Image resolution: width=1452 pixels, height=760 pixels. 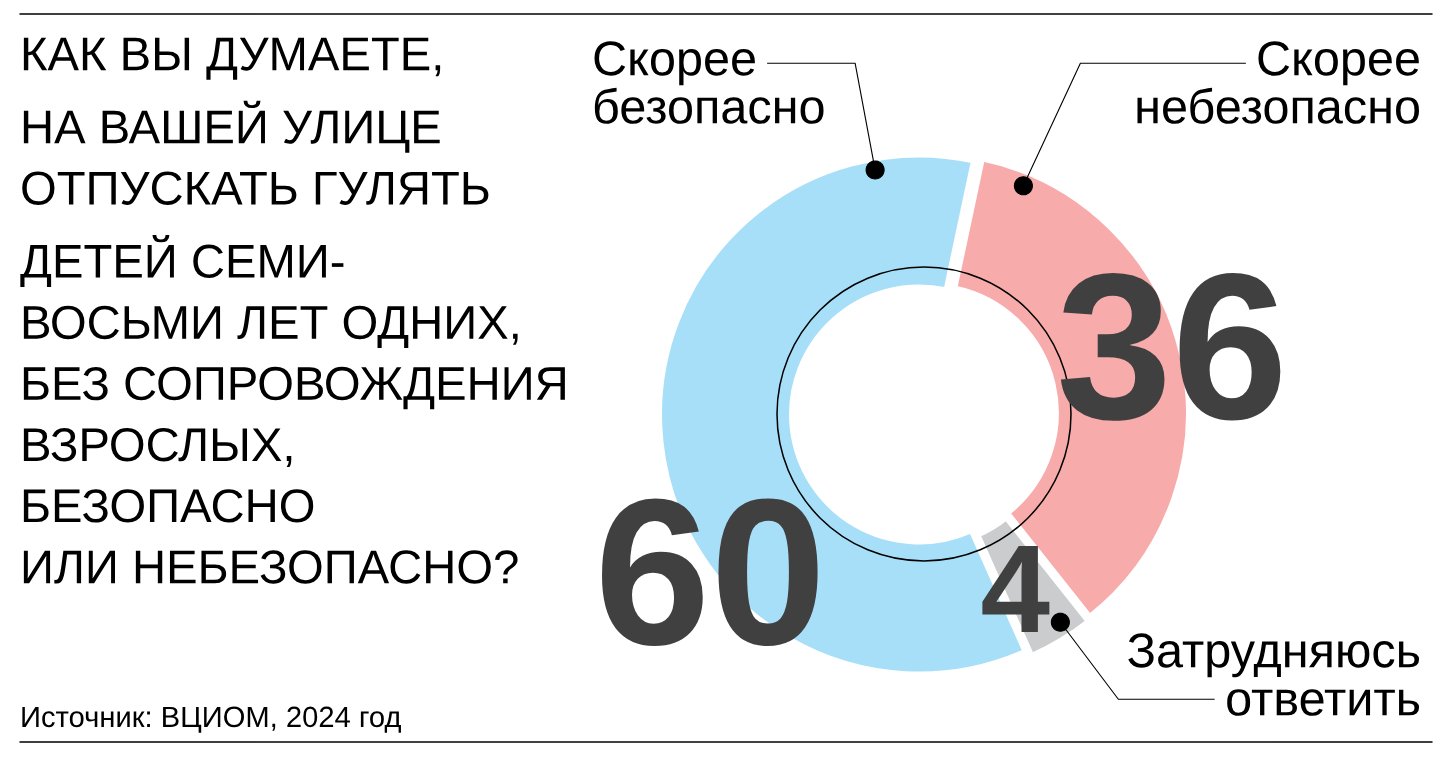 I want to click on data-label: 60, so click(x=710, y=572).